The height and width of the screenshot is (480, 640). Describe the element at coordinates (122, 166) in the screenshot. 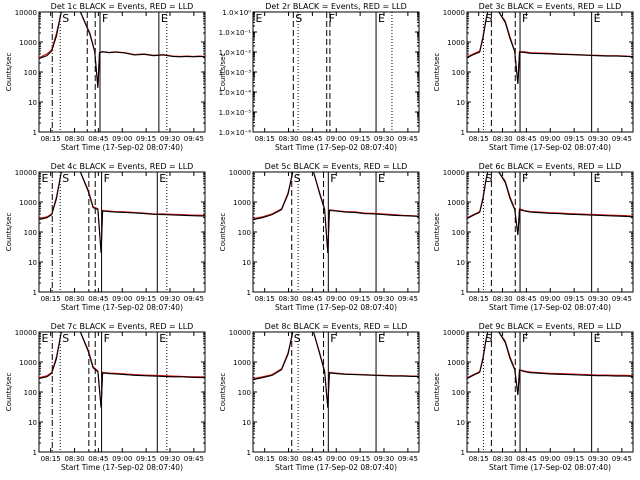

I see `panel-title: Det 4c BLACK = Events, RED = LLD` at that location.